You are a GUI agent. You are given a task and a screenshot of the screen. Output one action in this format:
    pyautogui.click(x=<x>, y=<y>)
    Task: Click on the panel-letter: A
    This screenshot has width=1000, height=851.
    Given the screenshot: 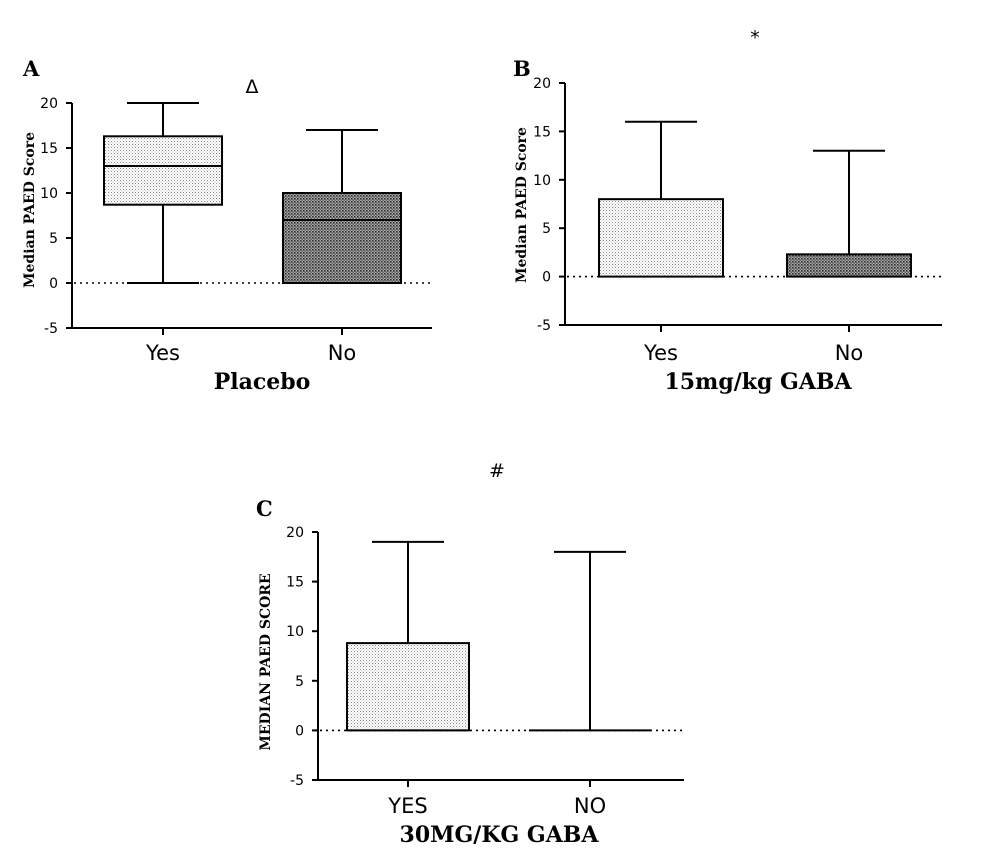 What is the action you would take?
    pyautogui.click(x=31, y=68)
    